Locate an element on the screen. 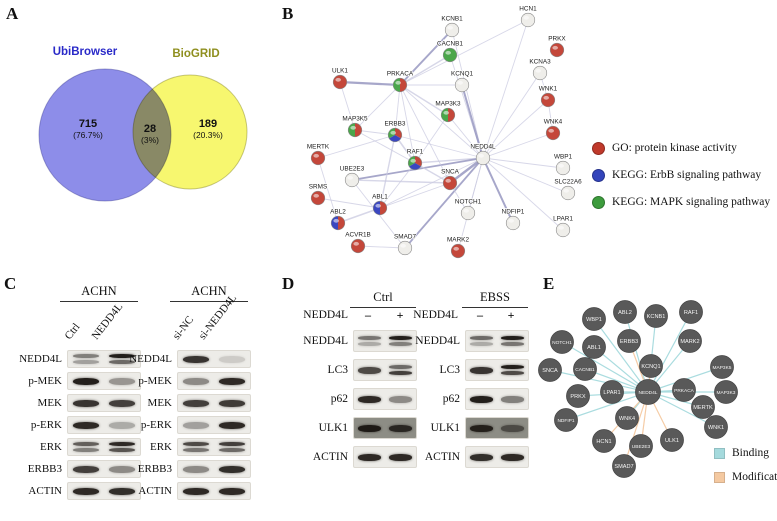 This screenshot has width=777, height=521. blot-row: LC3 is located at coordinates (465, 370).